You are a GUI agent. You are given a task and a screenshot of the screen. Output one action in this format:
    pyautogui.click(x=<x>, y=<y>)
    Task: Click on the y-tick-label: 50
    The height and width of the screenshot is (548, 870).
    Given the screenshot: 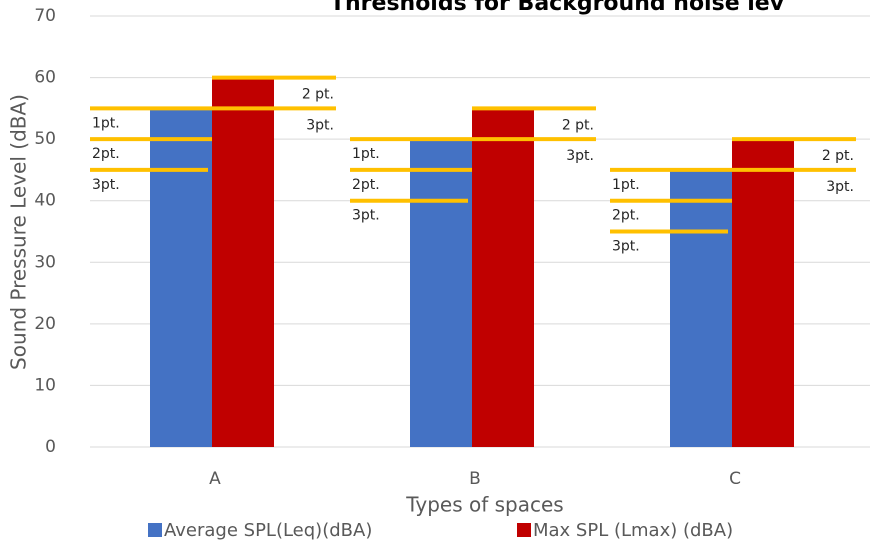 What is the action you would take?
    pyautogui.click(x=45, y=139)
    